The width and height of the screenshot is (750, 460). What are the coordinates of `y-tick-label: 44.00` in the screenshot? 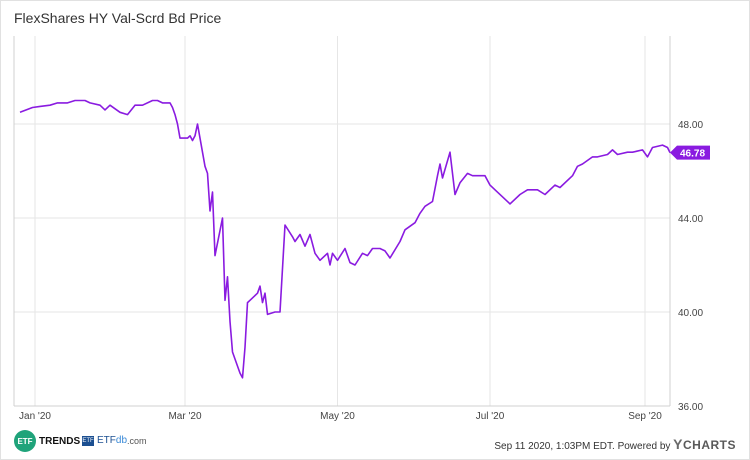 It's located at (690, 219).